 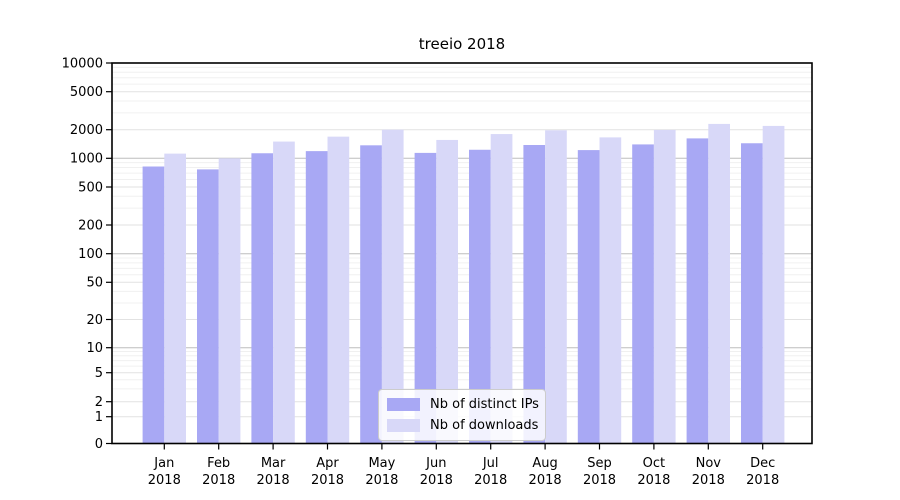 I want to click on legend-item-downloads: Nb of downloads, so click(x=463, y=425).